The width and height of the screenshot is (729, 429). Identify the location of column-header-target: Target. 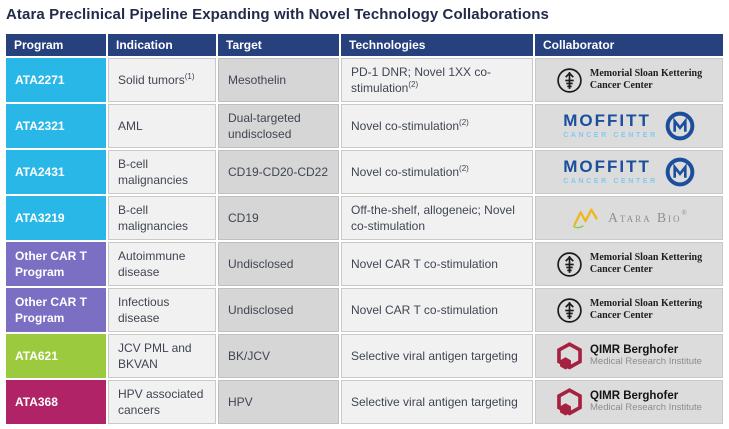
(278, 45).